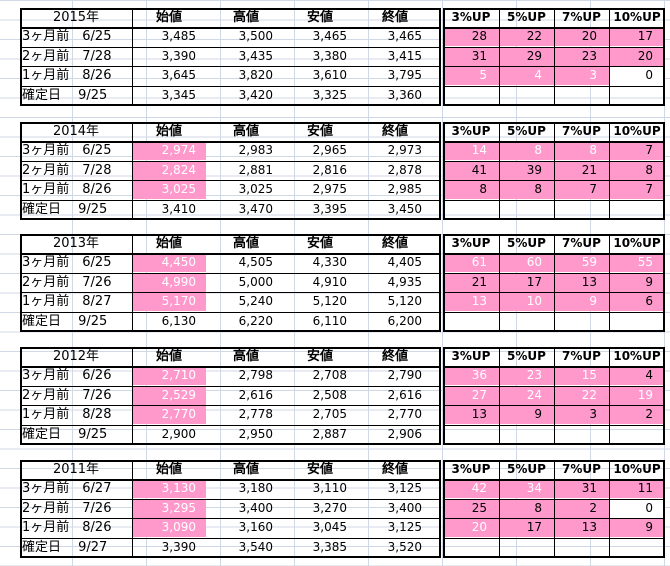  What do you see at coordinates (329, 507) in the screenshot?
I see `cell-low: 3,270` at bounding box center [329, 507].